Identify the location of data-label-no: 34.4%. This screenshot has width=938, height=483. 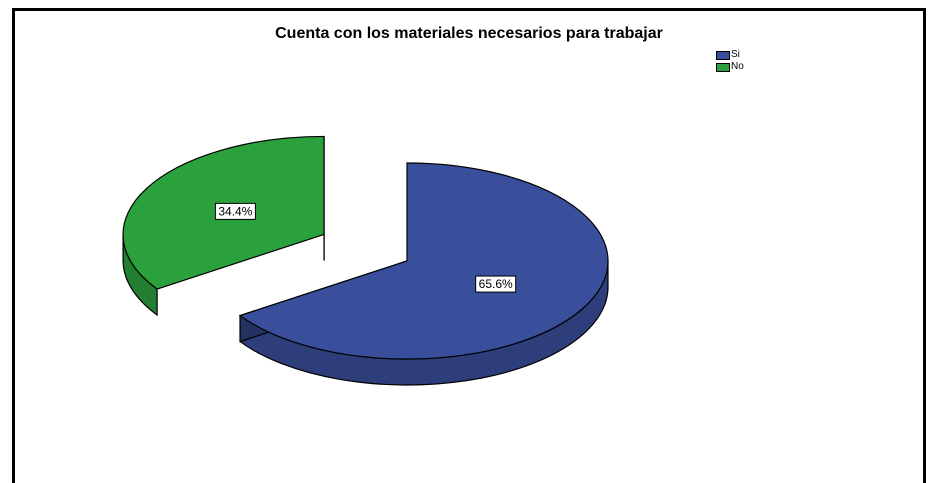
(235, 211).